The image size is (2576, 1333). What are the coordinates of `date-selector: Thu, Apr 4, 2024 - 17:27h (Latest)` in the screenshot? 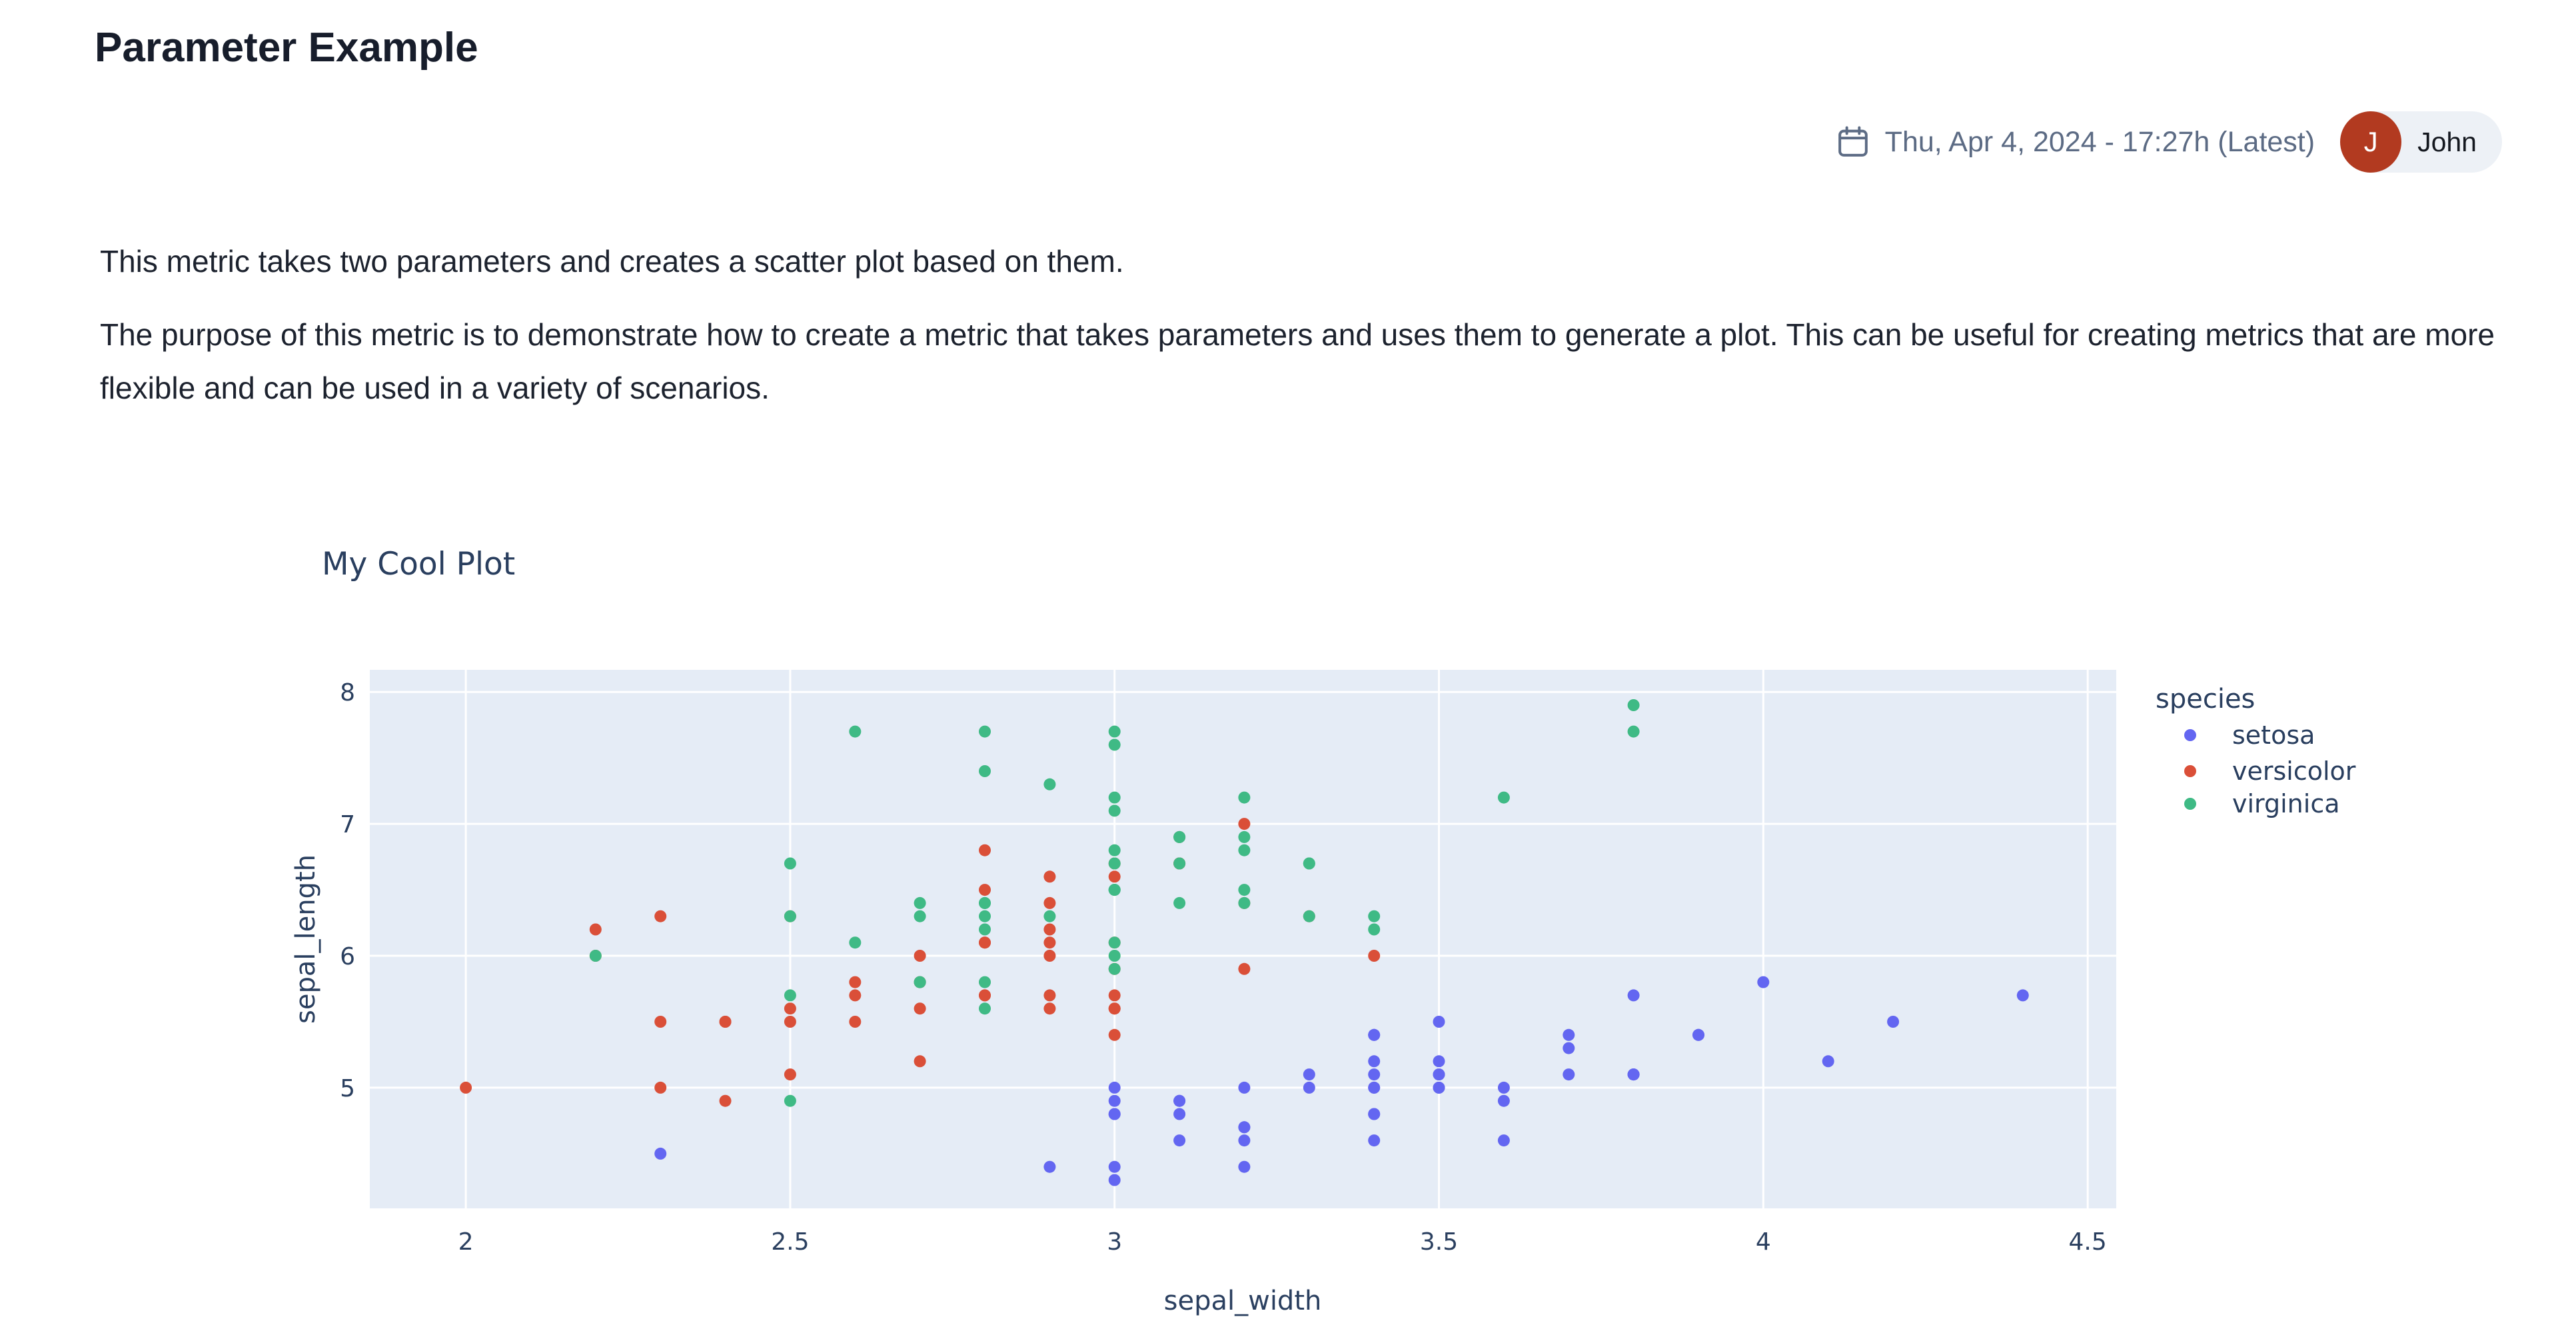 It's located at (2074, 142).